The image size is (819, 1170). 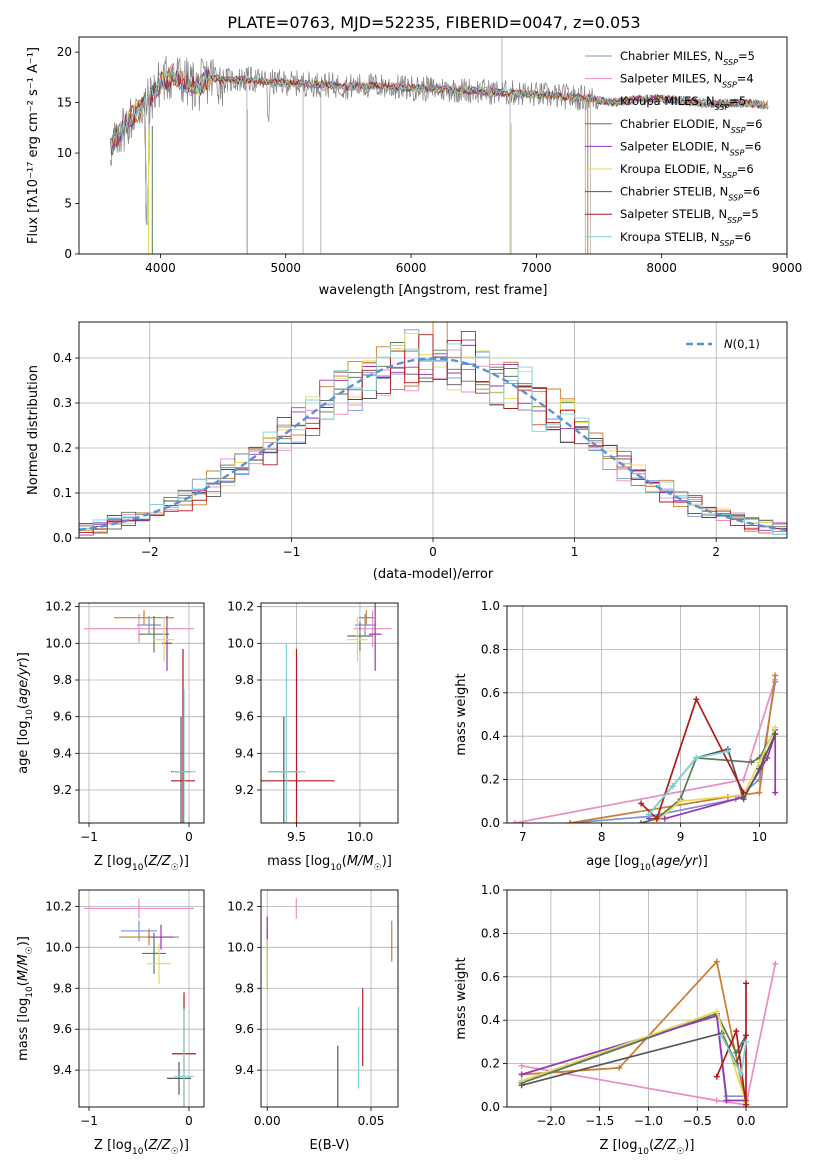 I want to click on x-tick-label: −1, so click(x=89, y=1121).